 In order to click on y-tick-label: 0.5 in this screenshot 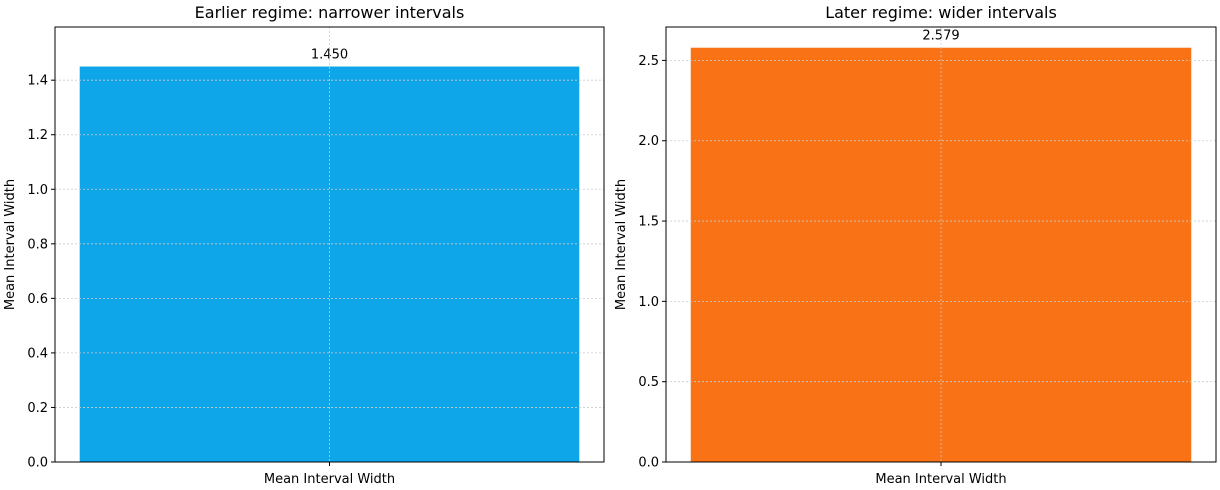, I will do `click(648, 382)`.